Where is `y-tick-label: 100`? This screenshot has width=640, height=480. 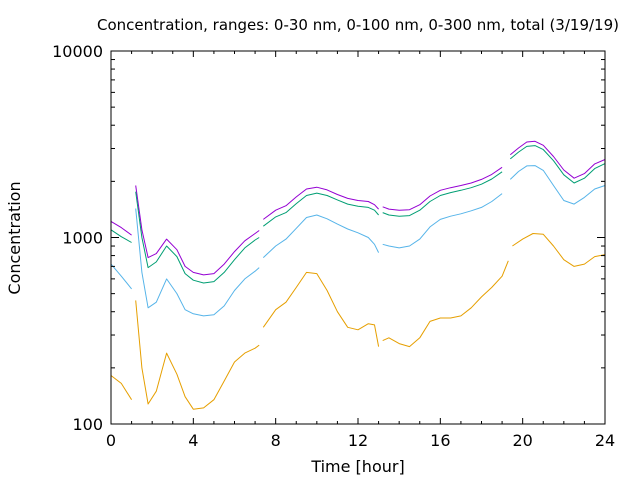
y-tick-label: 100 is located at coordinates (87, 424).